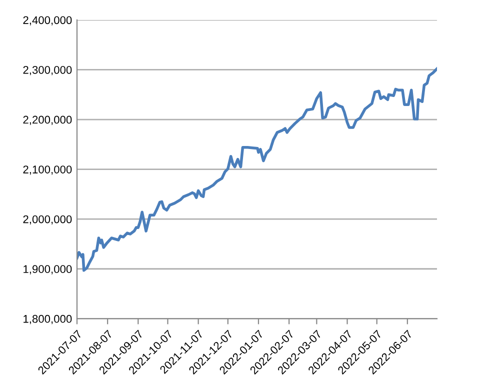  Describe the element at coordinates (47, 120) in the screenshot. I see `y-tick-label: 2,200,000` at that location.